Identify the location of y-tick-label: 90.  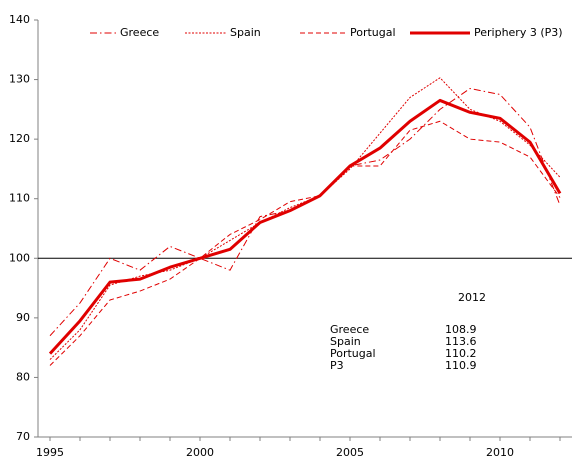
(23, 317).